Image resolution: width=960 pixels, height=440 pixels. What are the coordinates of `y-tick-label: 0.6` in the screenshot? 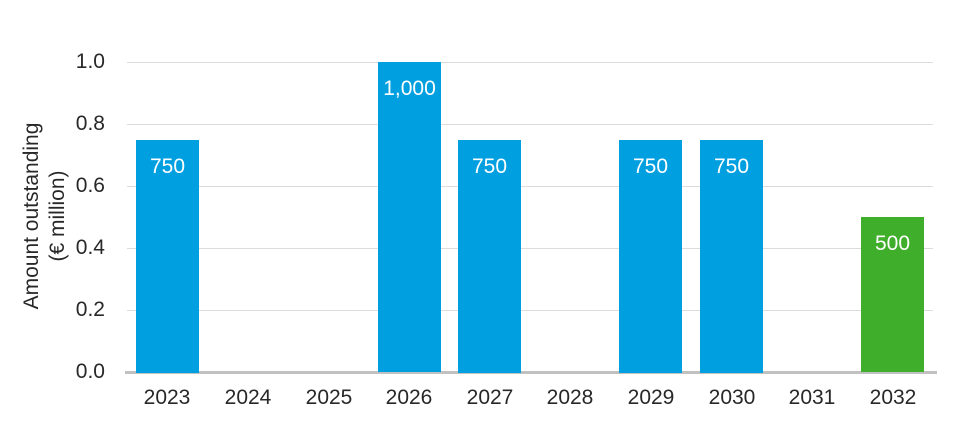 It's located at (90, 185).